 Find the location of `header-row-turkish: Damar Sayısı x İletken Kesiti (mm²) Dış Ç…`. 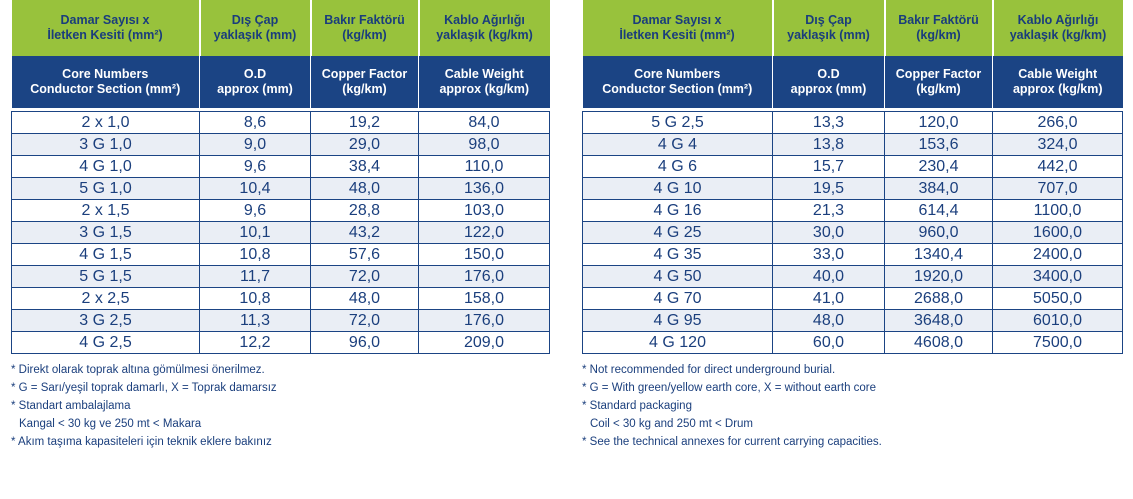

header-row-turkish: Damar Sayısı x İletken Kesiti (mm²) Dış Ç… is located at coordinates (280, 28).